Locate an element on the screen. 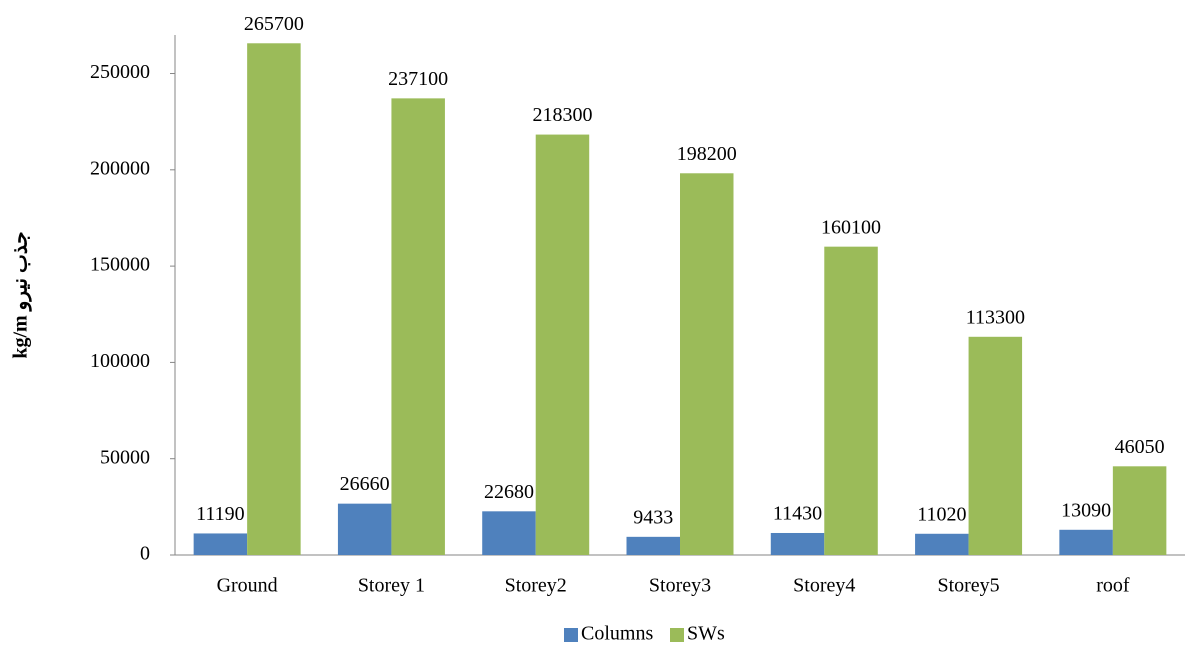 Image resolution: width=1194 pixels, height=651 pixels. x-tick-label: Storey4 is located at coordinates (824, 586).